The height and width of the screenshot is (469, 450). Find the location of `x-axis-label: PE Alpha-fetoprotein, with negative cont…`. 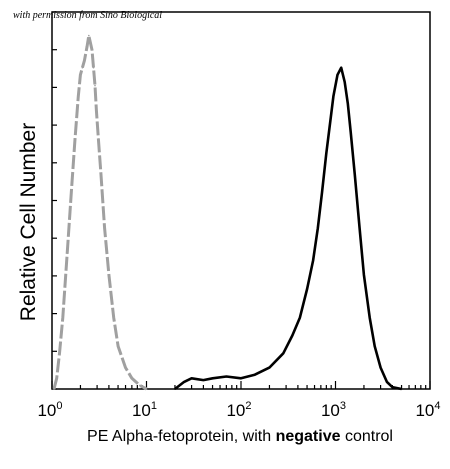

x-axis-label: PE Alpha-fetoprotein, with negative cont… is located at coordinates (240, 436).